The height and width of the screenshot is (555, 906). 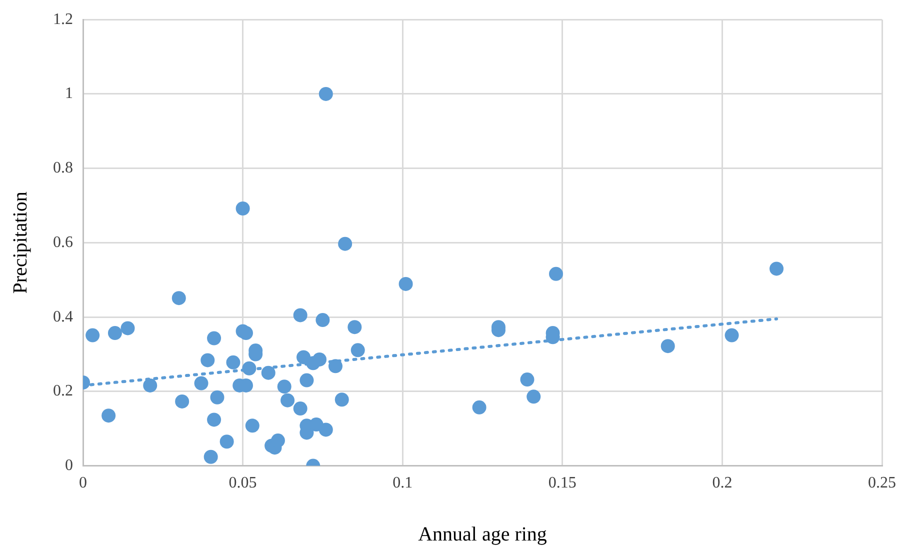 I want to click on y-tick-label: 0.8, so click(x=63, y=168).